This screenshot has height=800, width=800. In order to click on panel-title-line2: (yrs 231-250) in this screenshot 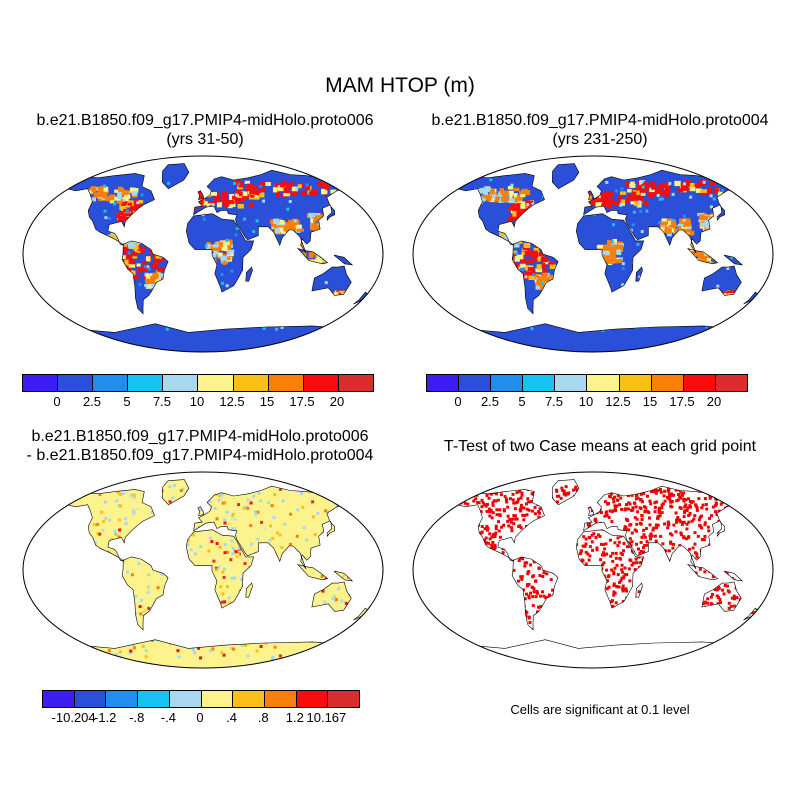, I will do `click(600, 139)`.